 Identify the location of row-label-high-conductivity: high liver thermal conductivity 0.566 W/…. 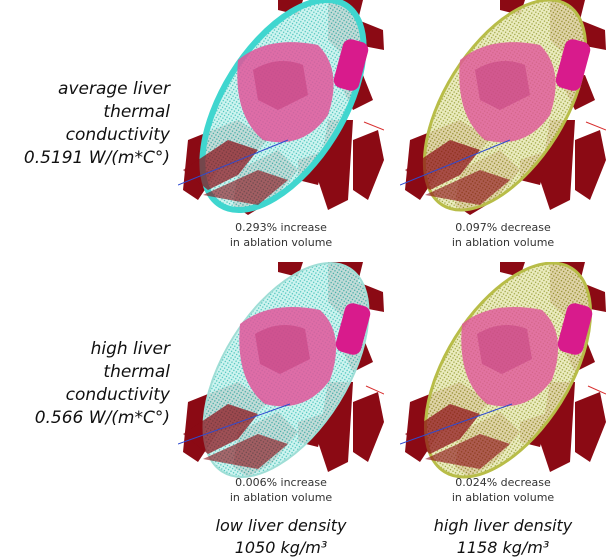
(85, 384).